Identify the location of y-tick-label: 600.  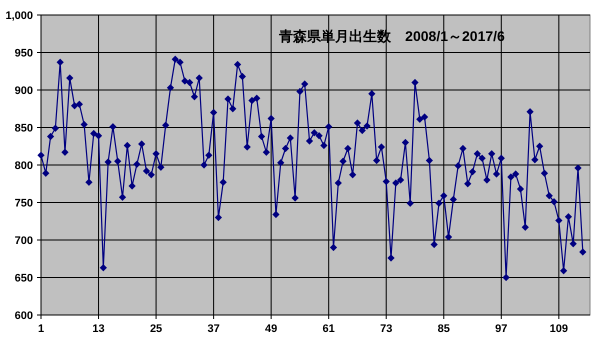
(23, 316).